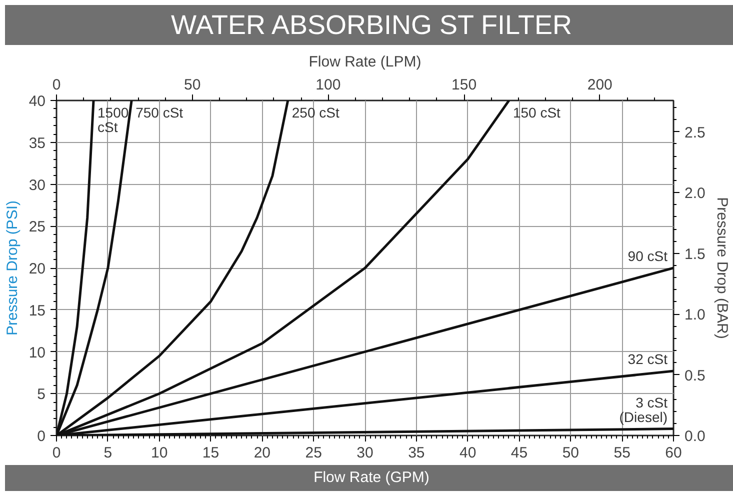 Image resolution: width=733 pixels, height=496 pixels. Describe the element at coordinates (12, 268) in the screenshot. I see `y-axis-title: Pressure Drop (PSI)` at that location.